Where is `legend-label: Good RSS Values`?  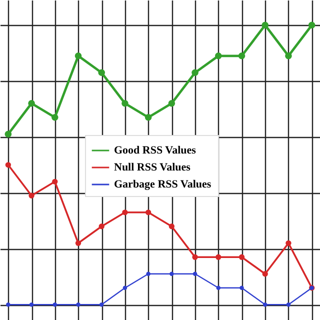 legend-label: Good RSS Values is located at coordinates (155, 150).